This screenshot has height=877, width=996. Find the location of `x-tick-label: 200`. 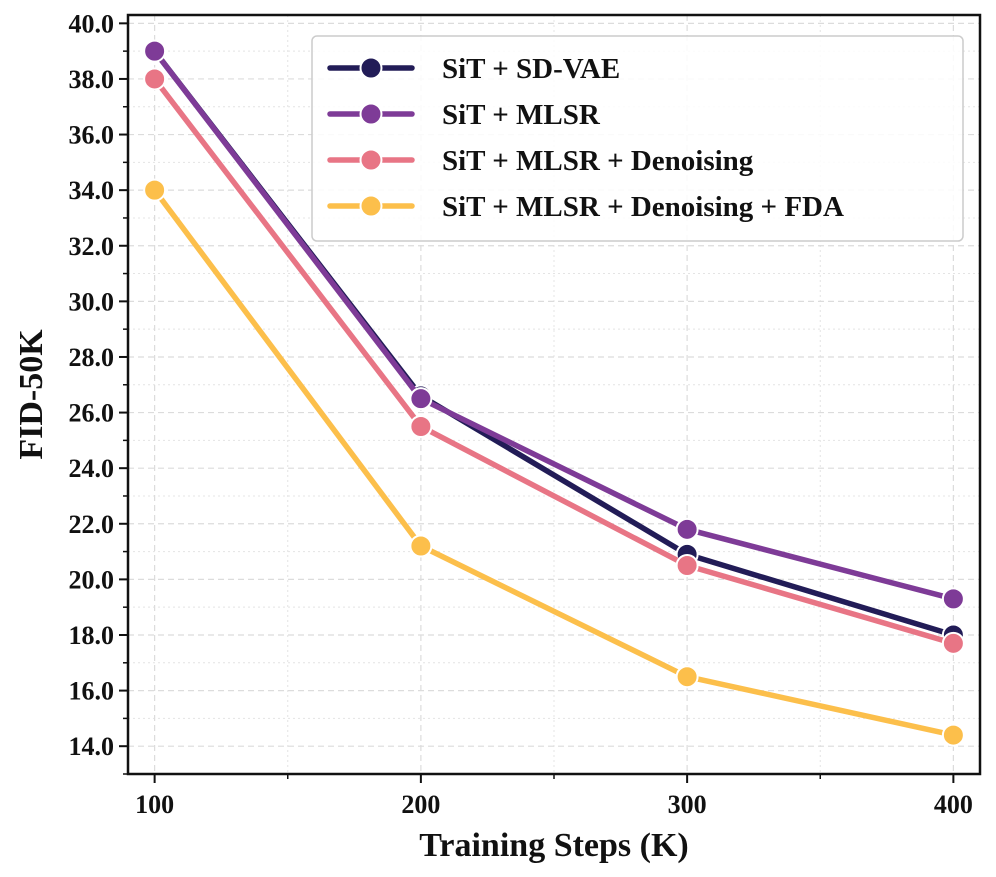

x-tick-label: 200 is located at coordinates (420, 804).